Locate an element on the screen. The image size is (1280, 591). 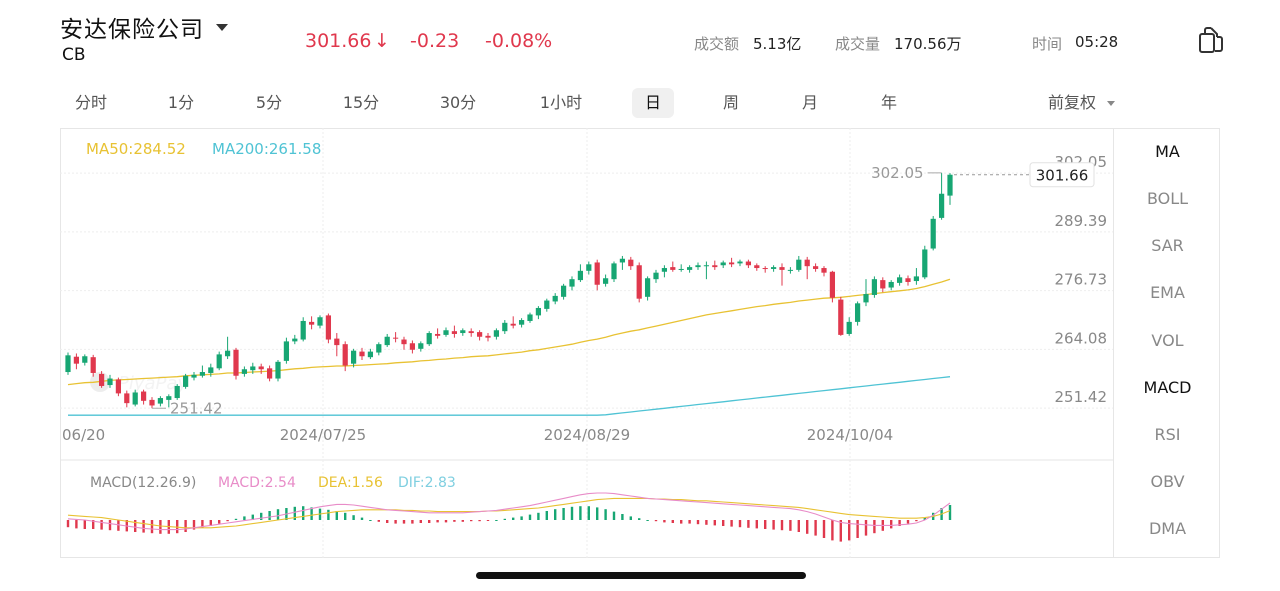
home-indicator is located at coordinates (641, 575).